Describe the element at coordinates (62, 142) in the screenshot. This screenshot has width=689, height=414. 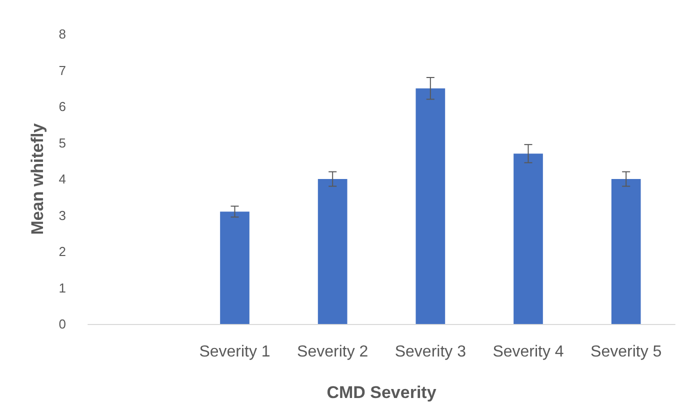
I see `y-tick-label: 5` at that location.